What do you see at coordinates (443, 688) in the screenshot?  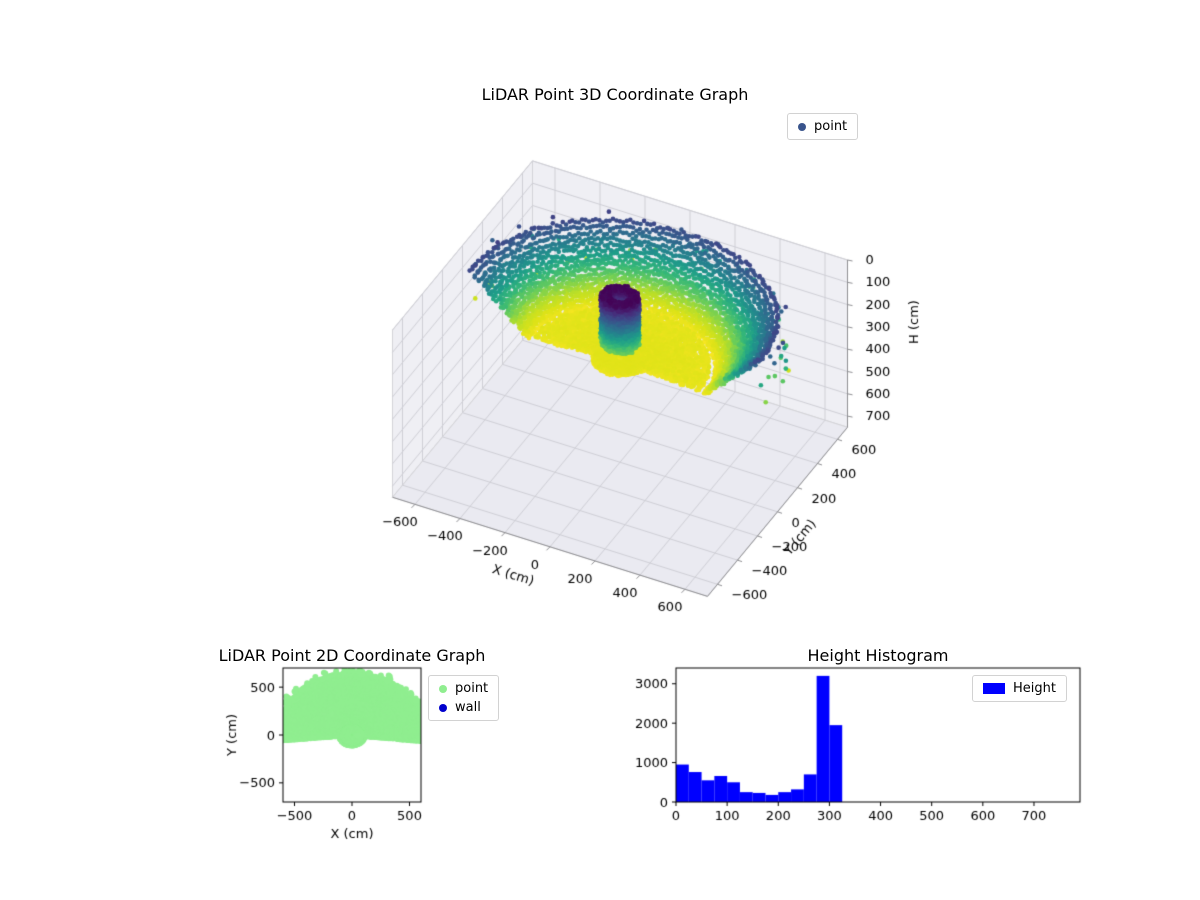 I see `point-2d-marker-icon` at bounding box center [443, 688].